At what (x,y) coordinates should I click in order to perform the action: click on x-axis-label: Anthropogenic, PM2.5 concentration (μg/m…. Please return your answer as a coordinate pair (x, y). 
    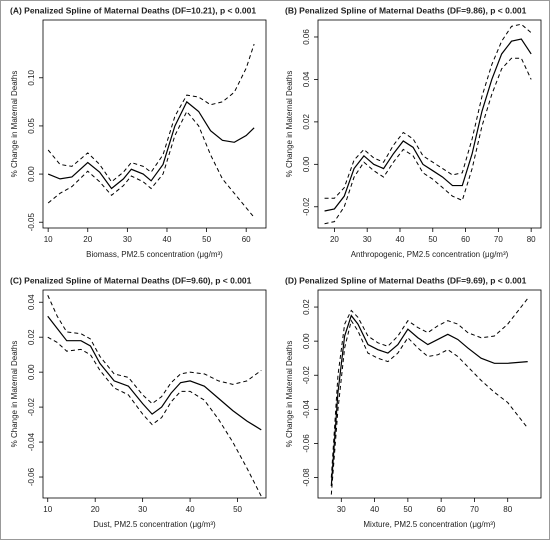
    Looking at the image, I should click on (430, 254).